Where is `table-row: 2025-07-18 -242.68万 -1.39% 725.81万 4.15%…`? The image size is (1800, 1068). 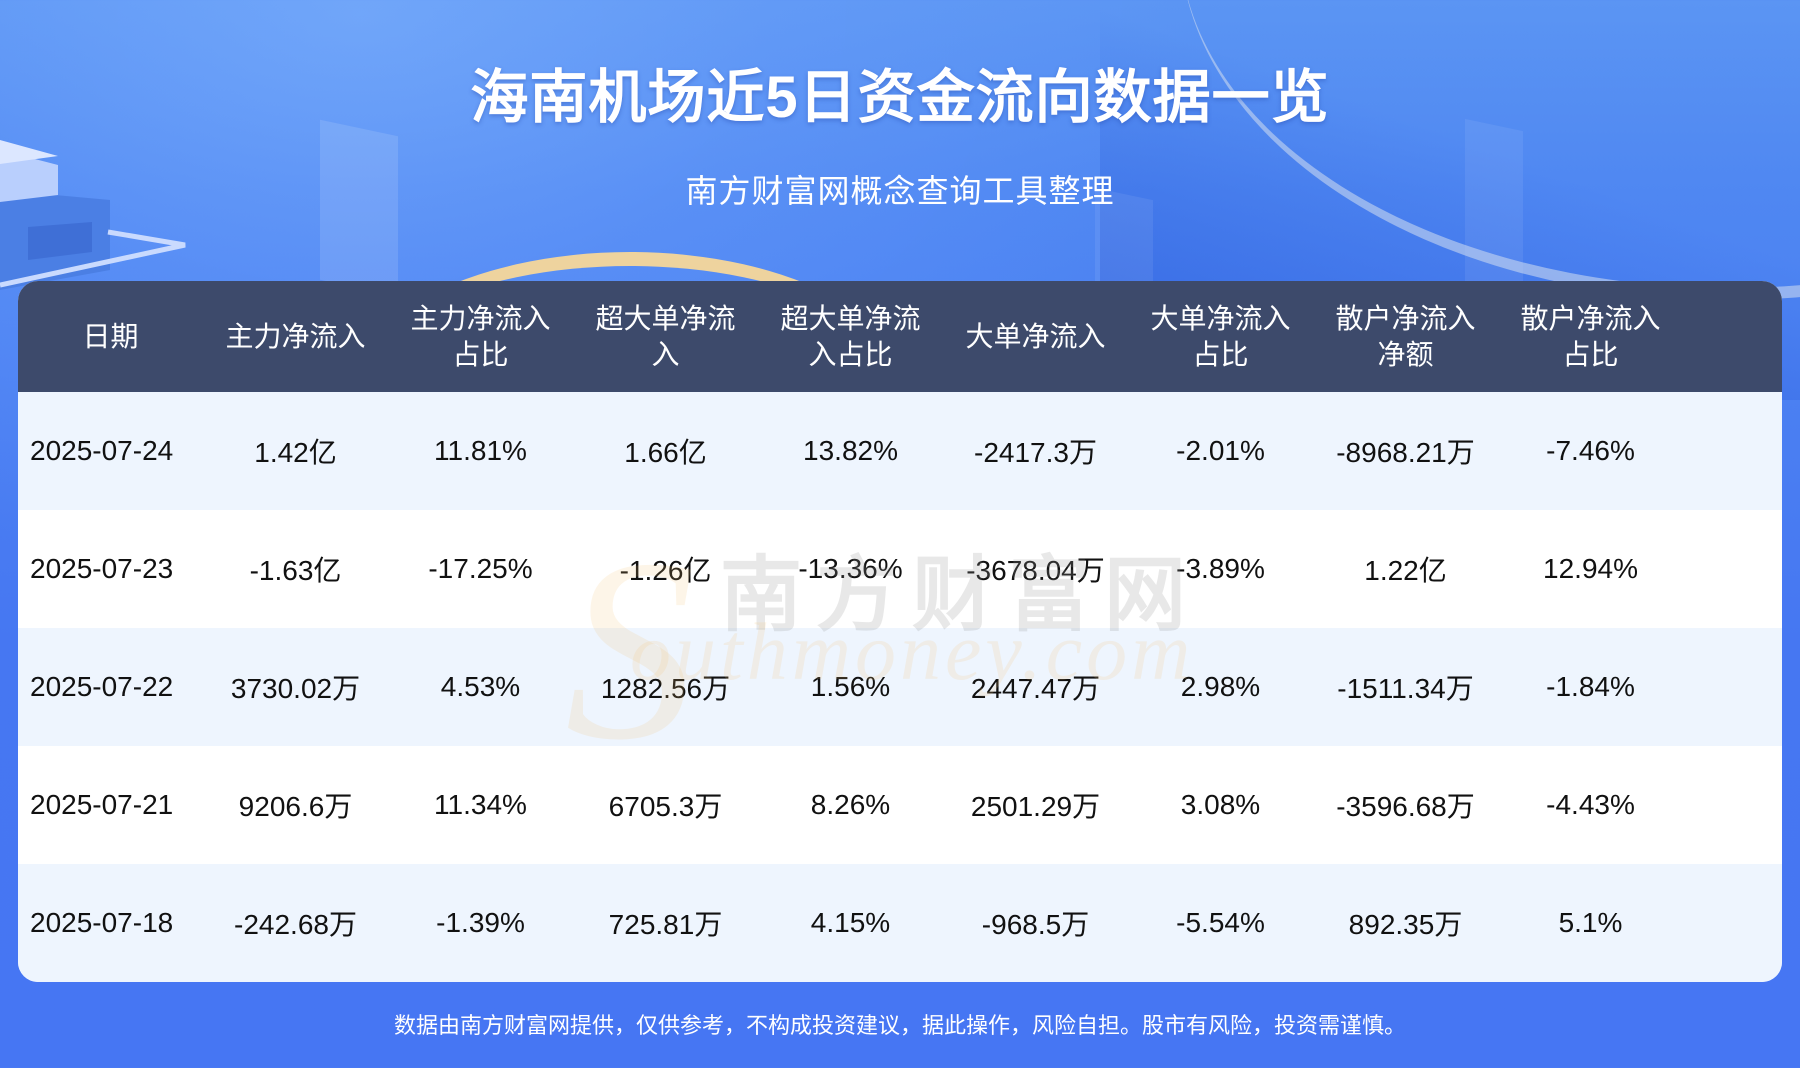
table-row: 2025-07-18 -242.68万 -1.39% 725.81万 4.15%… is located at coordinates (900, 923).